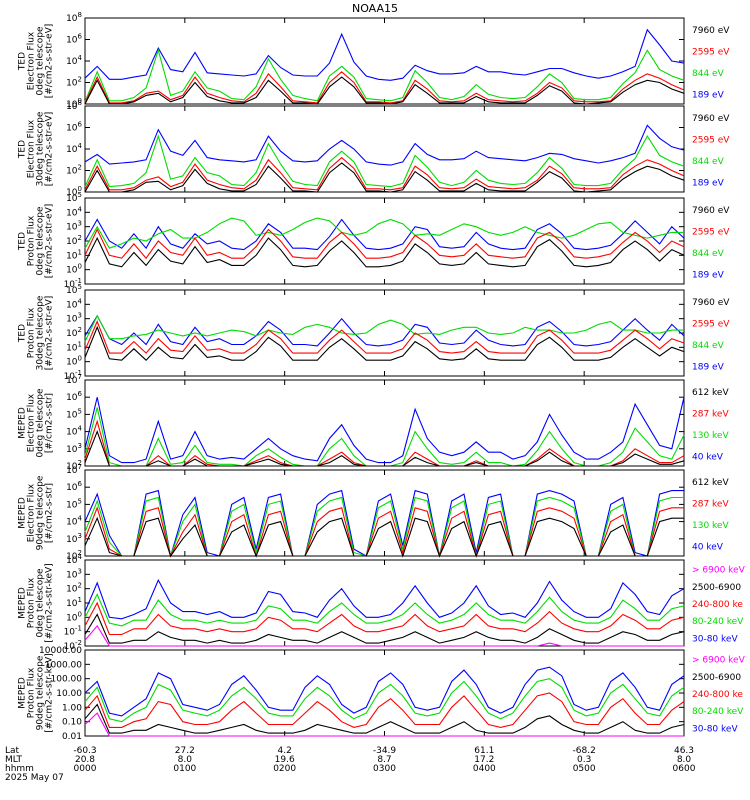  I want to click on y-tick-label: 10⁸, so click(74, 17).